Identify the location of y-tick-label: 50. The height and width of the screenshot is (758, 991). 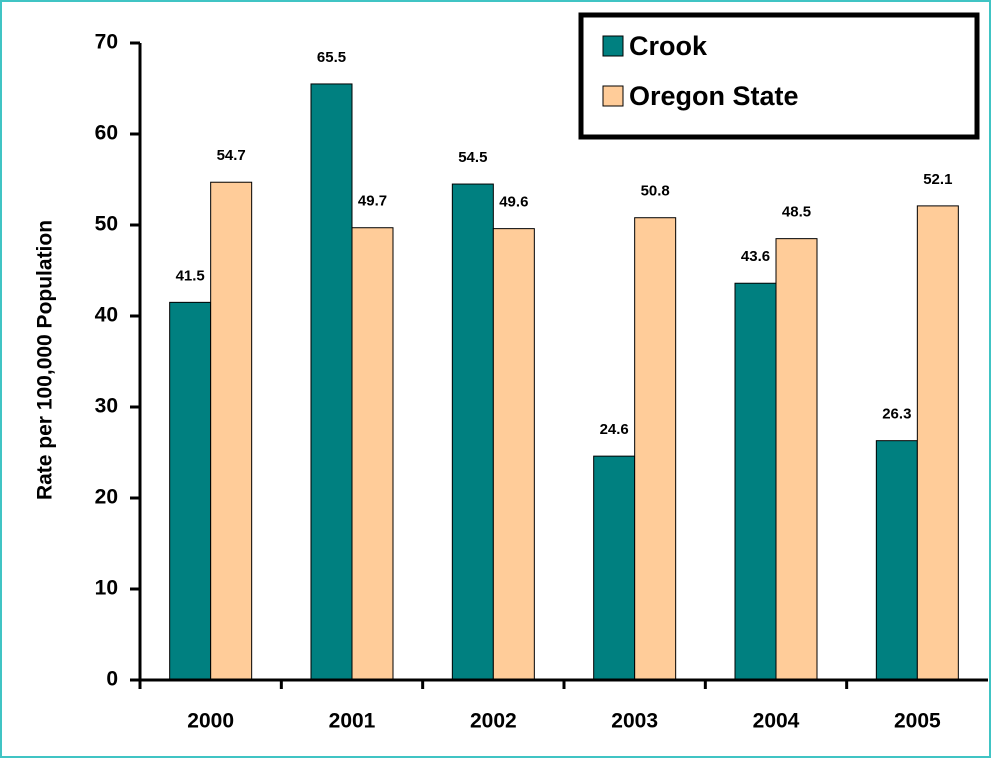
(106, 224).